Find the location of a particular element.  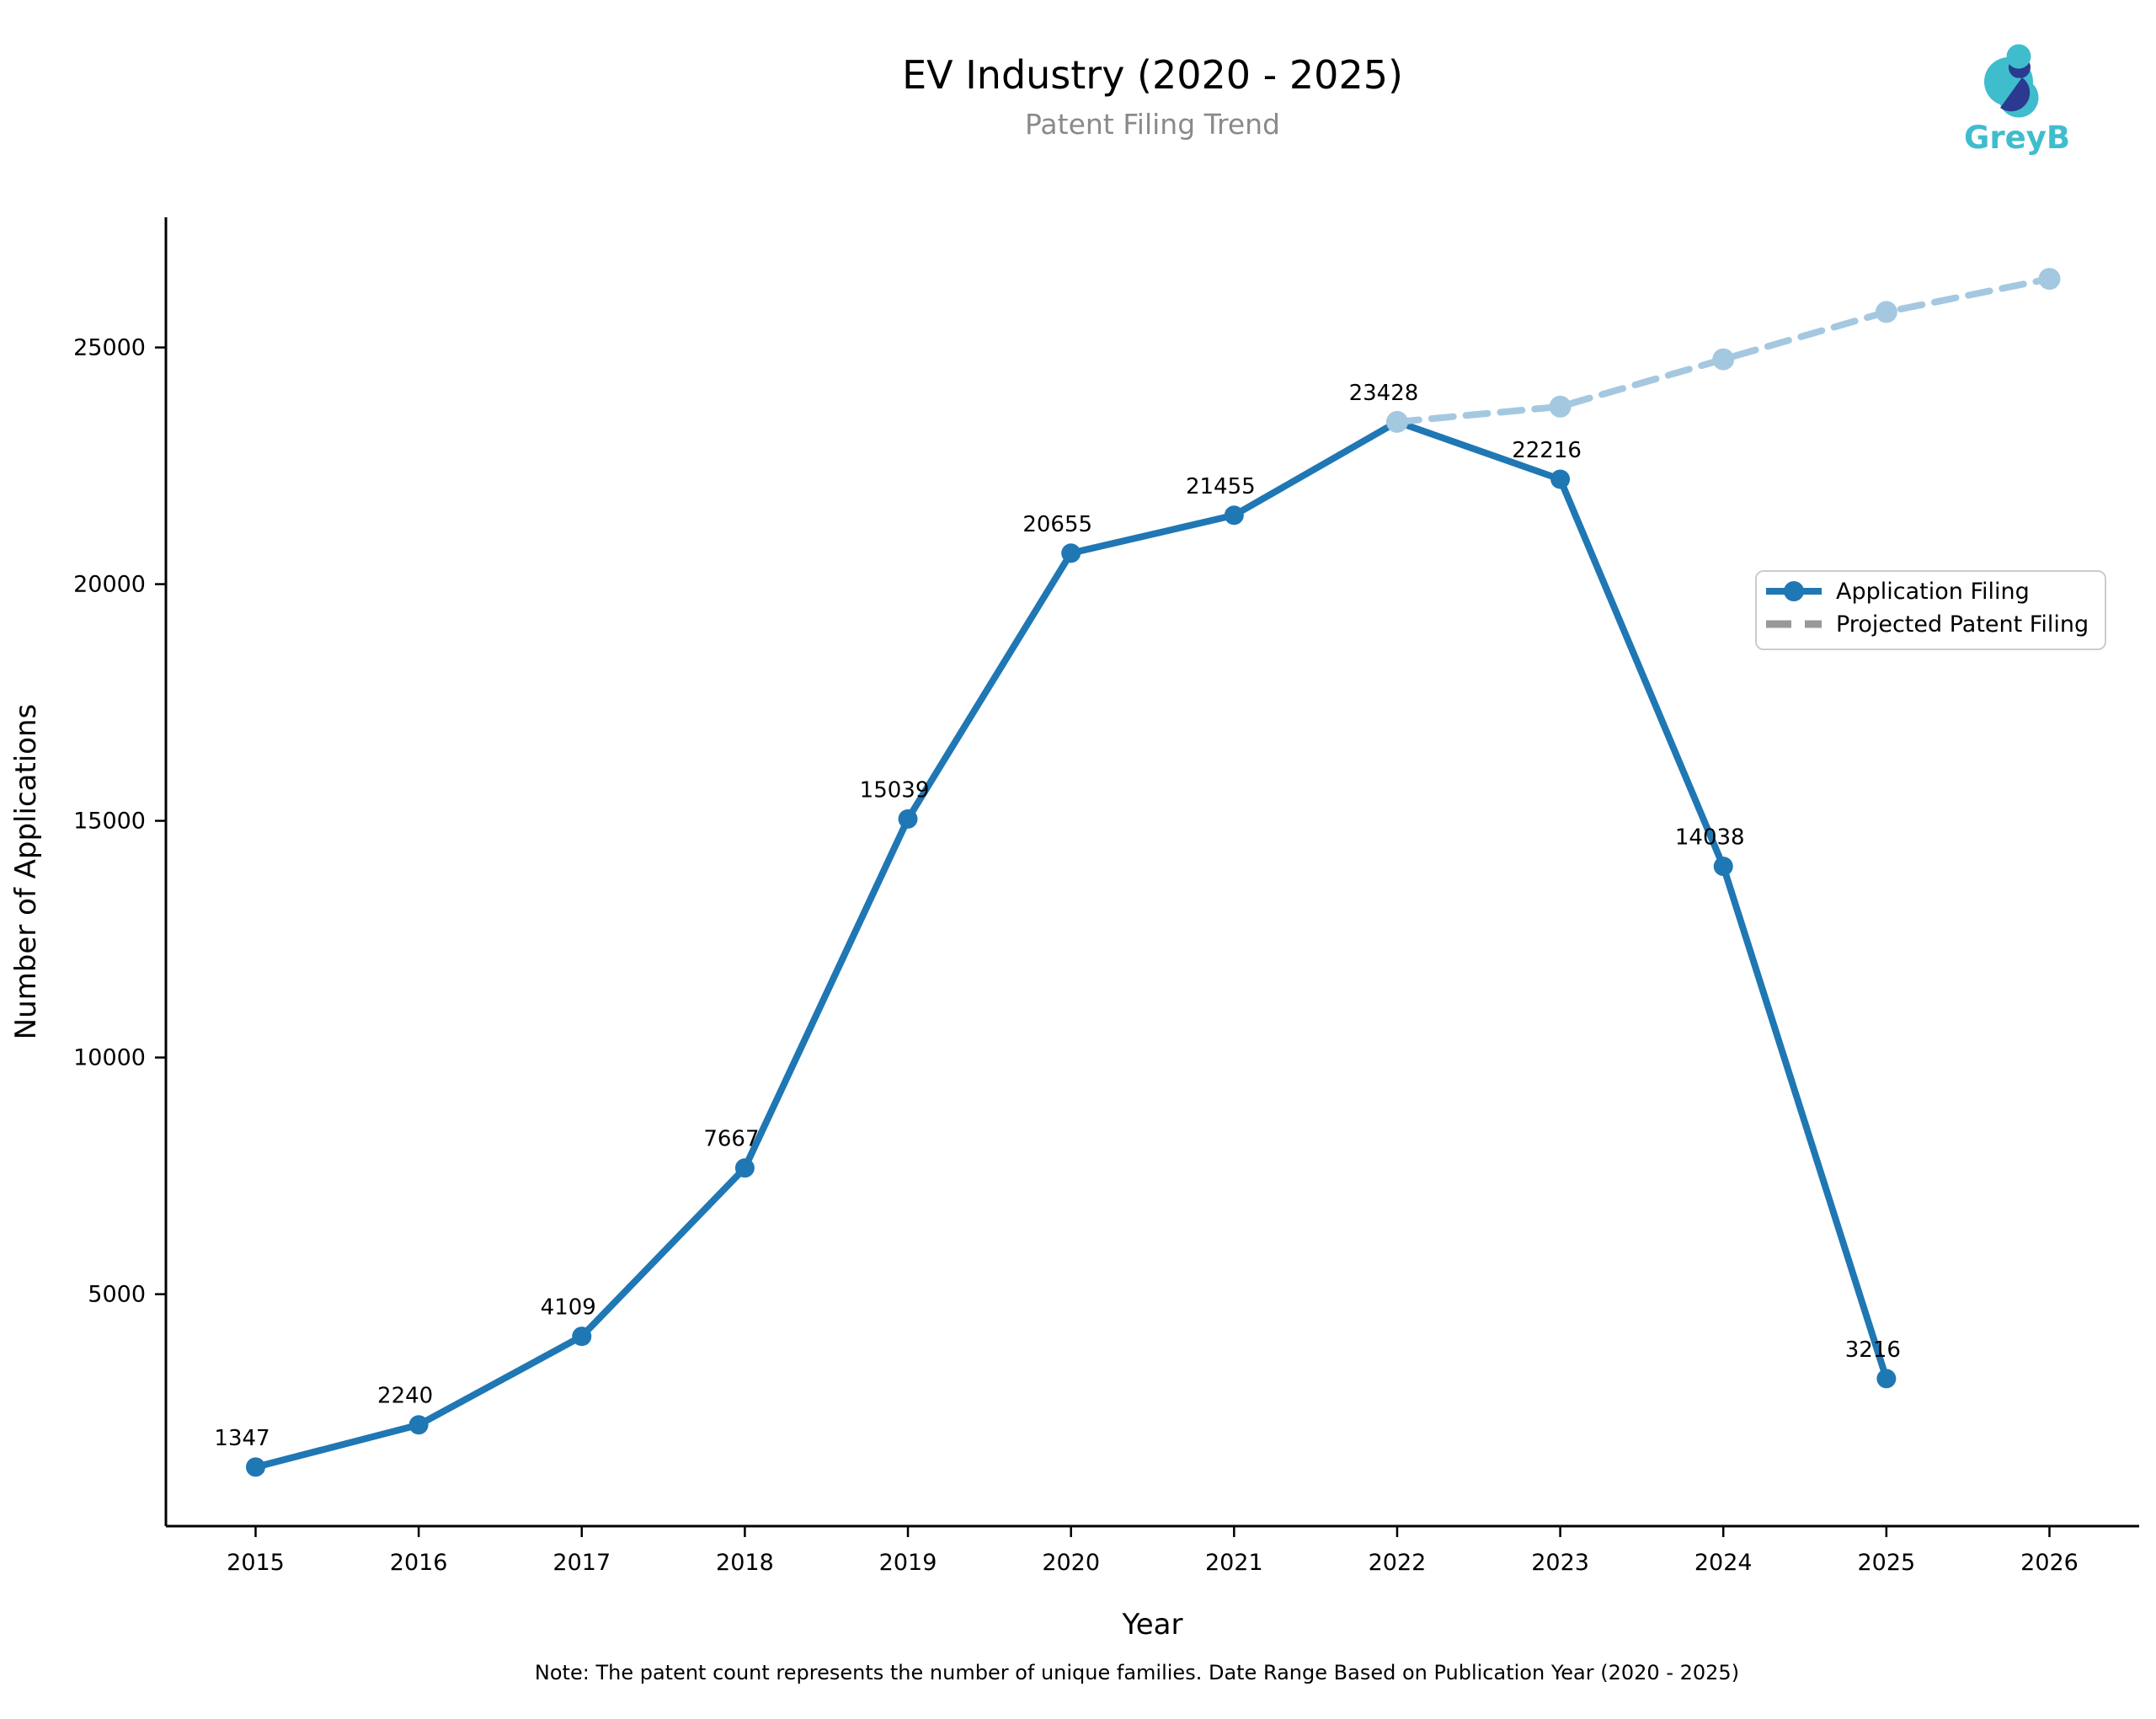

data-point-label: 2240 is located at coordinates (405, 1396).